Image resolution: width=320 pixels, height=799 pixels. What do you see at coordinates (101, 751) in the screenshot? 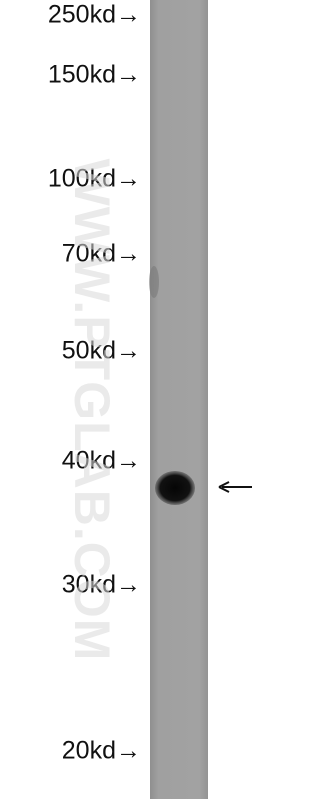
I see `marker-label: 20kd→` at bounding box center [101, 751].